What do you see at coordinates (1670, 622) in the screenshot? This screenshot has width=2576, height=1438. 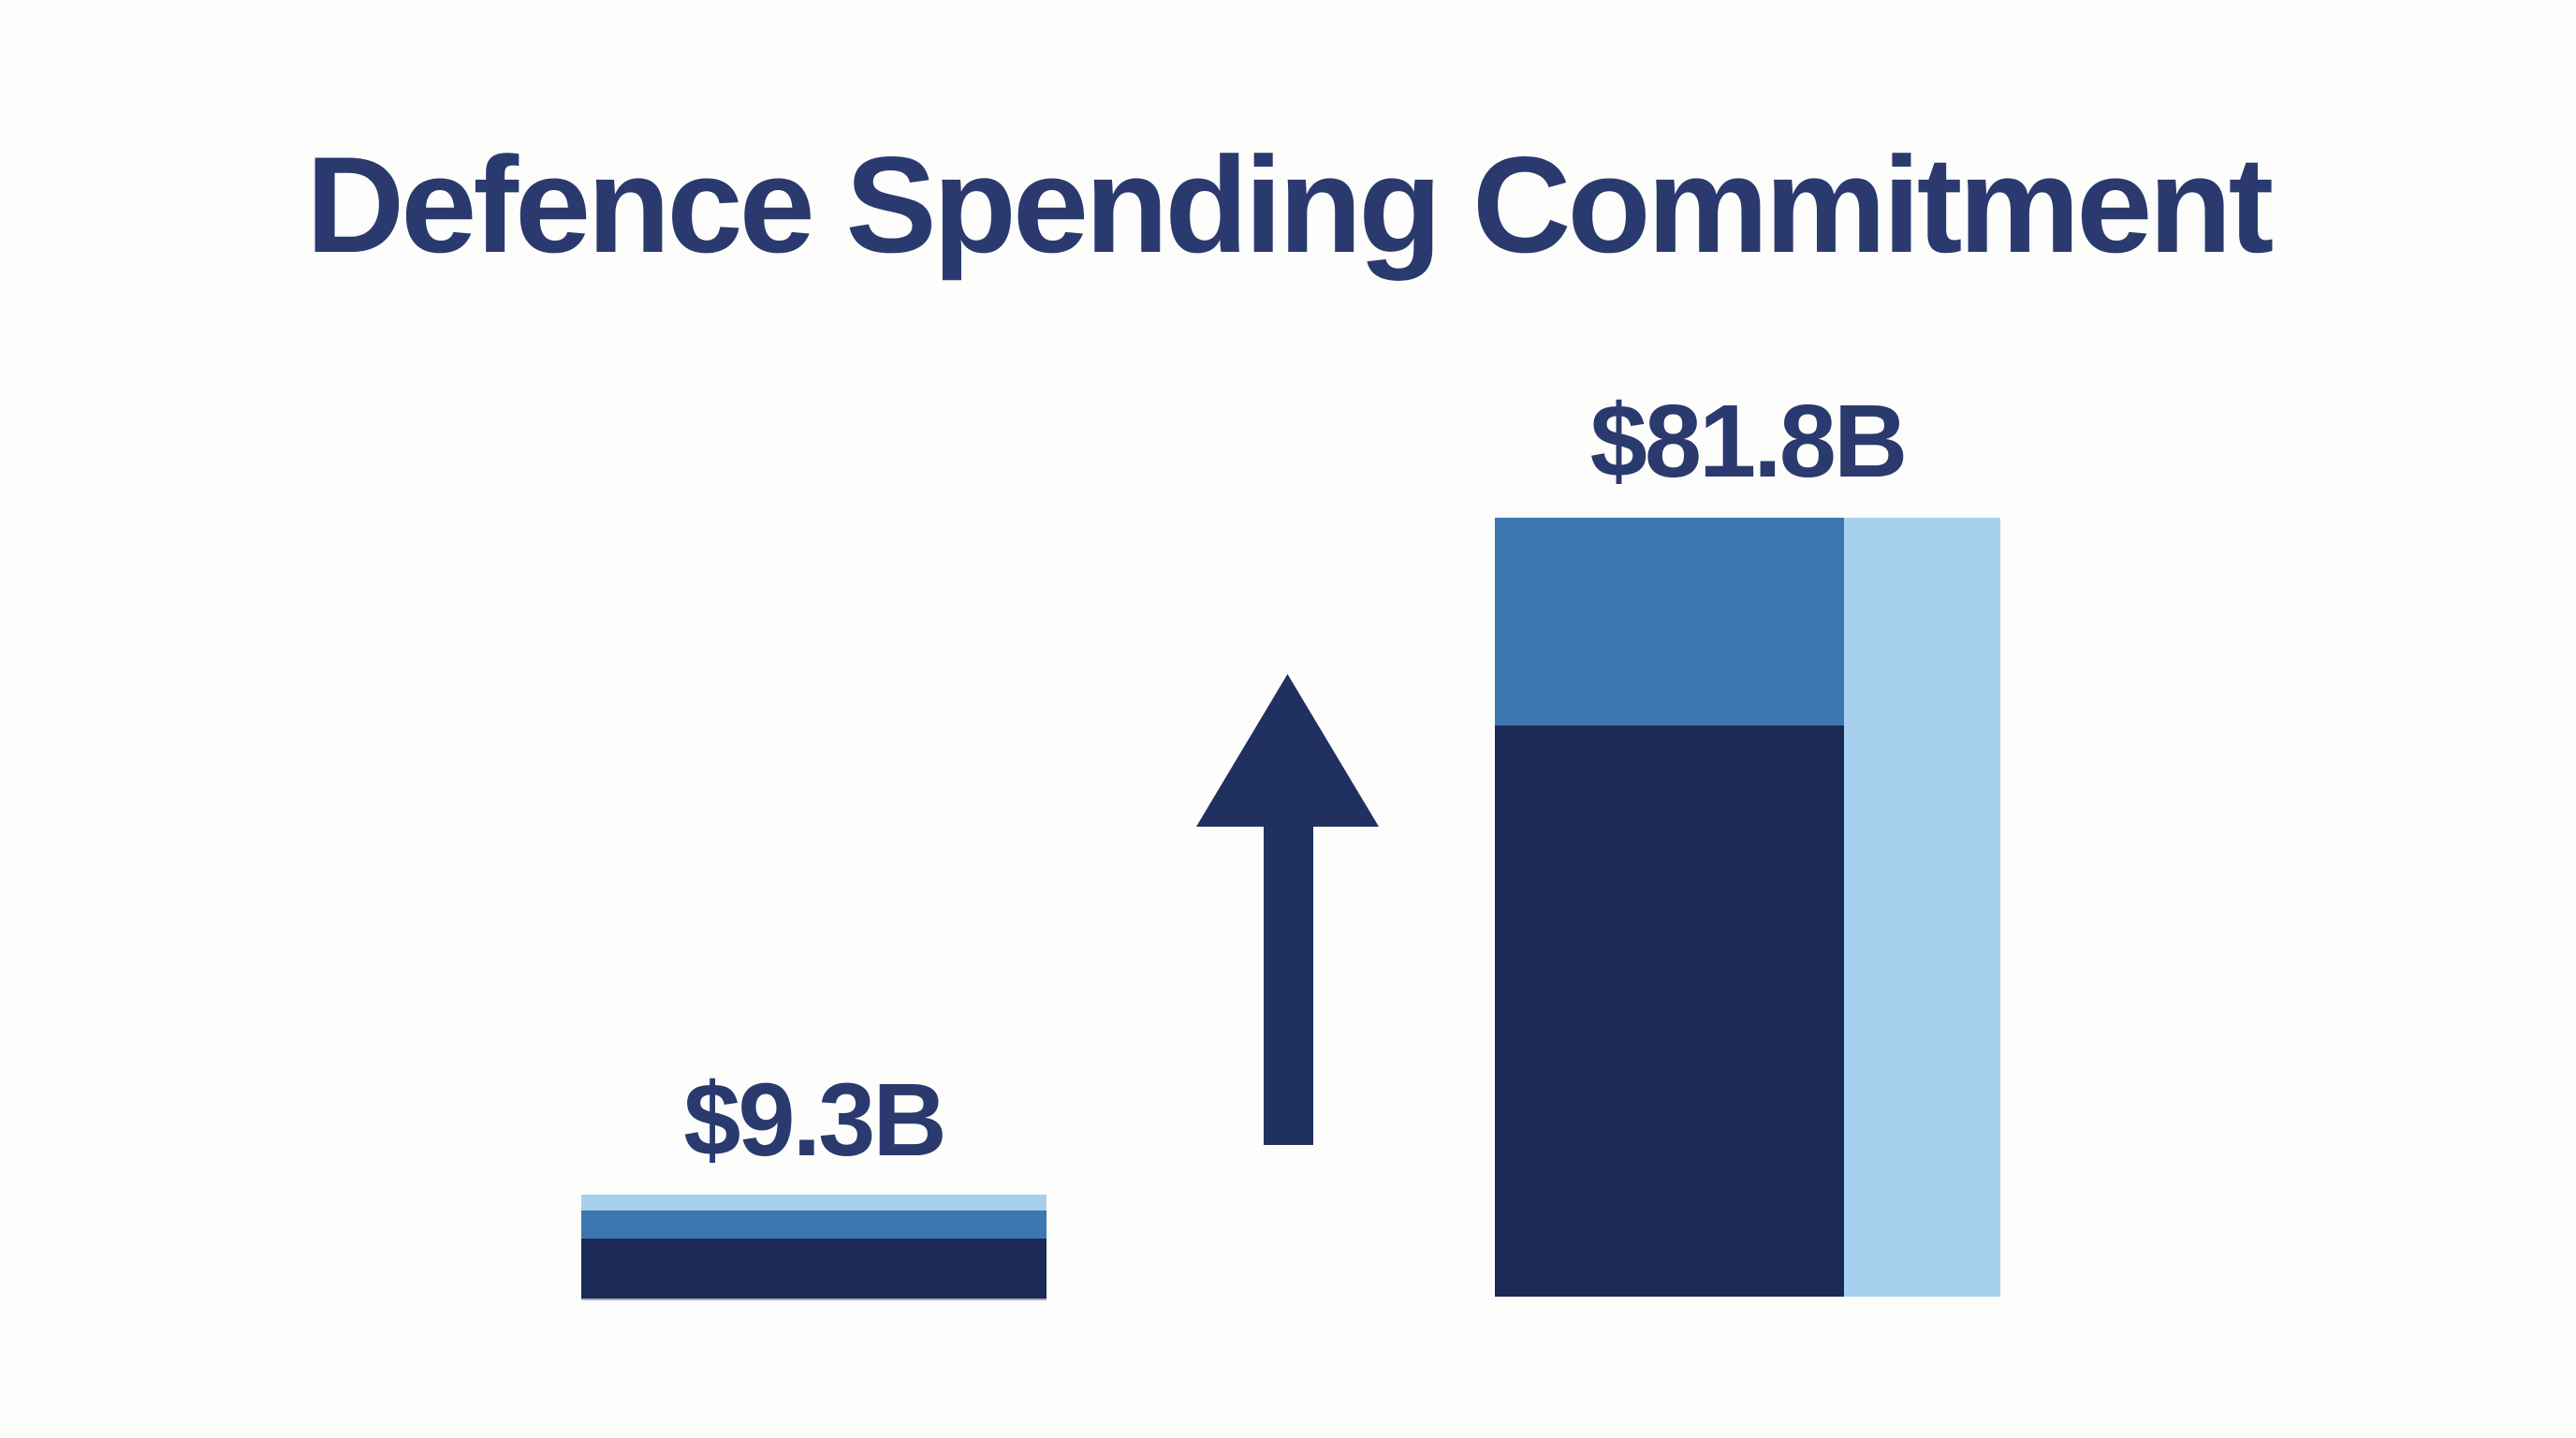 I see `large-bar-top-face` at bounding box center [1670, 622].